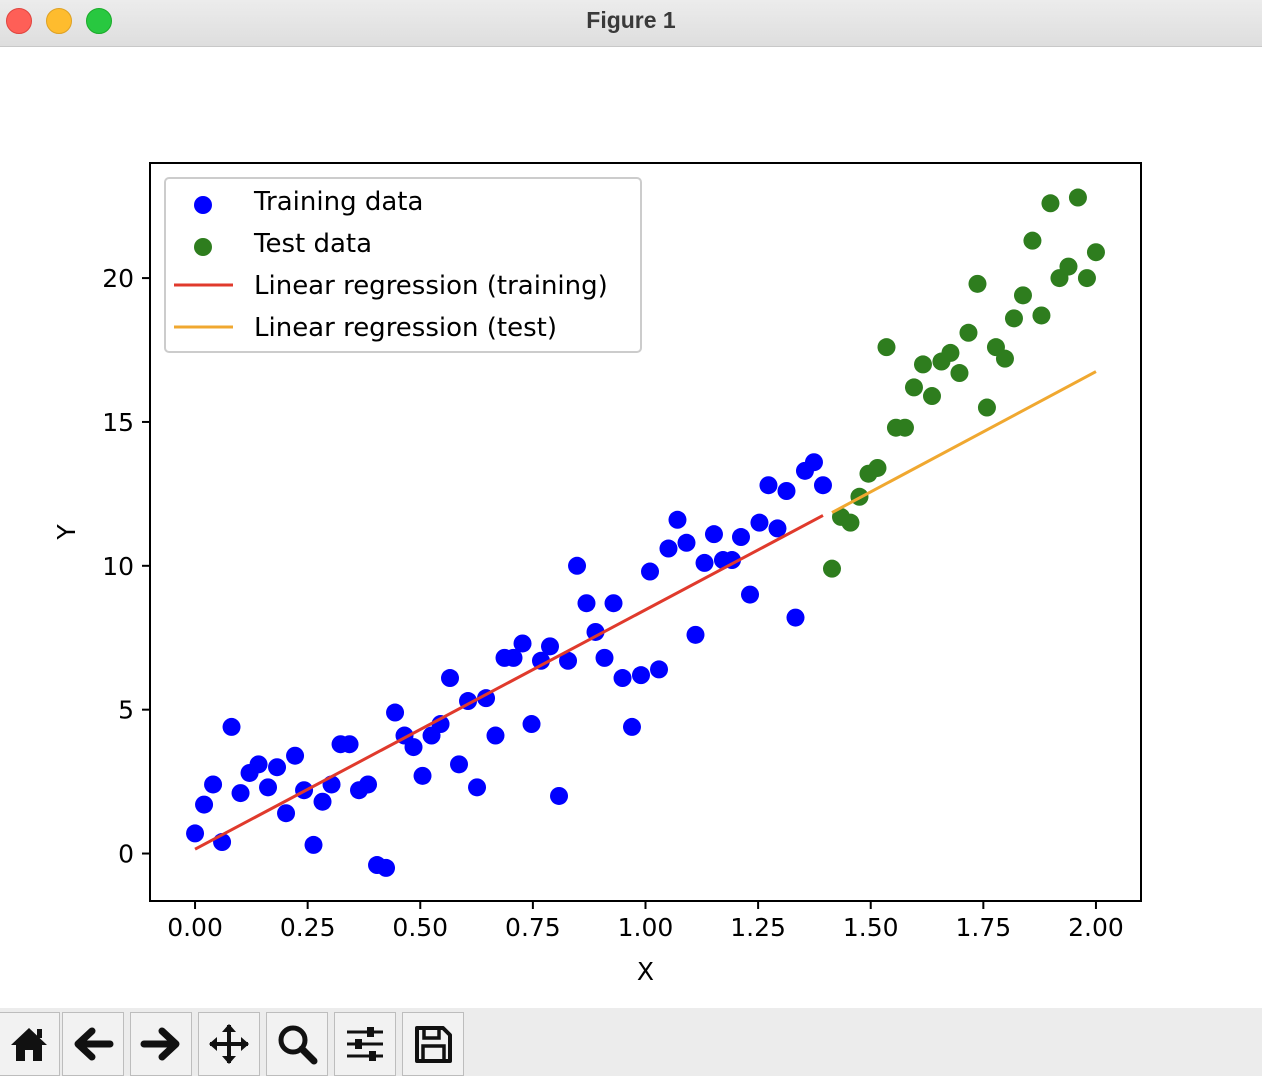 Image resolution: width=1262 pixels, height=1076 pixels. I want to click on series-linear-regression-test, so click(964, 442).